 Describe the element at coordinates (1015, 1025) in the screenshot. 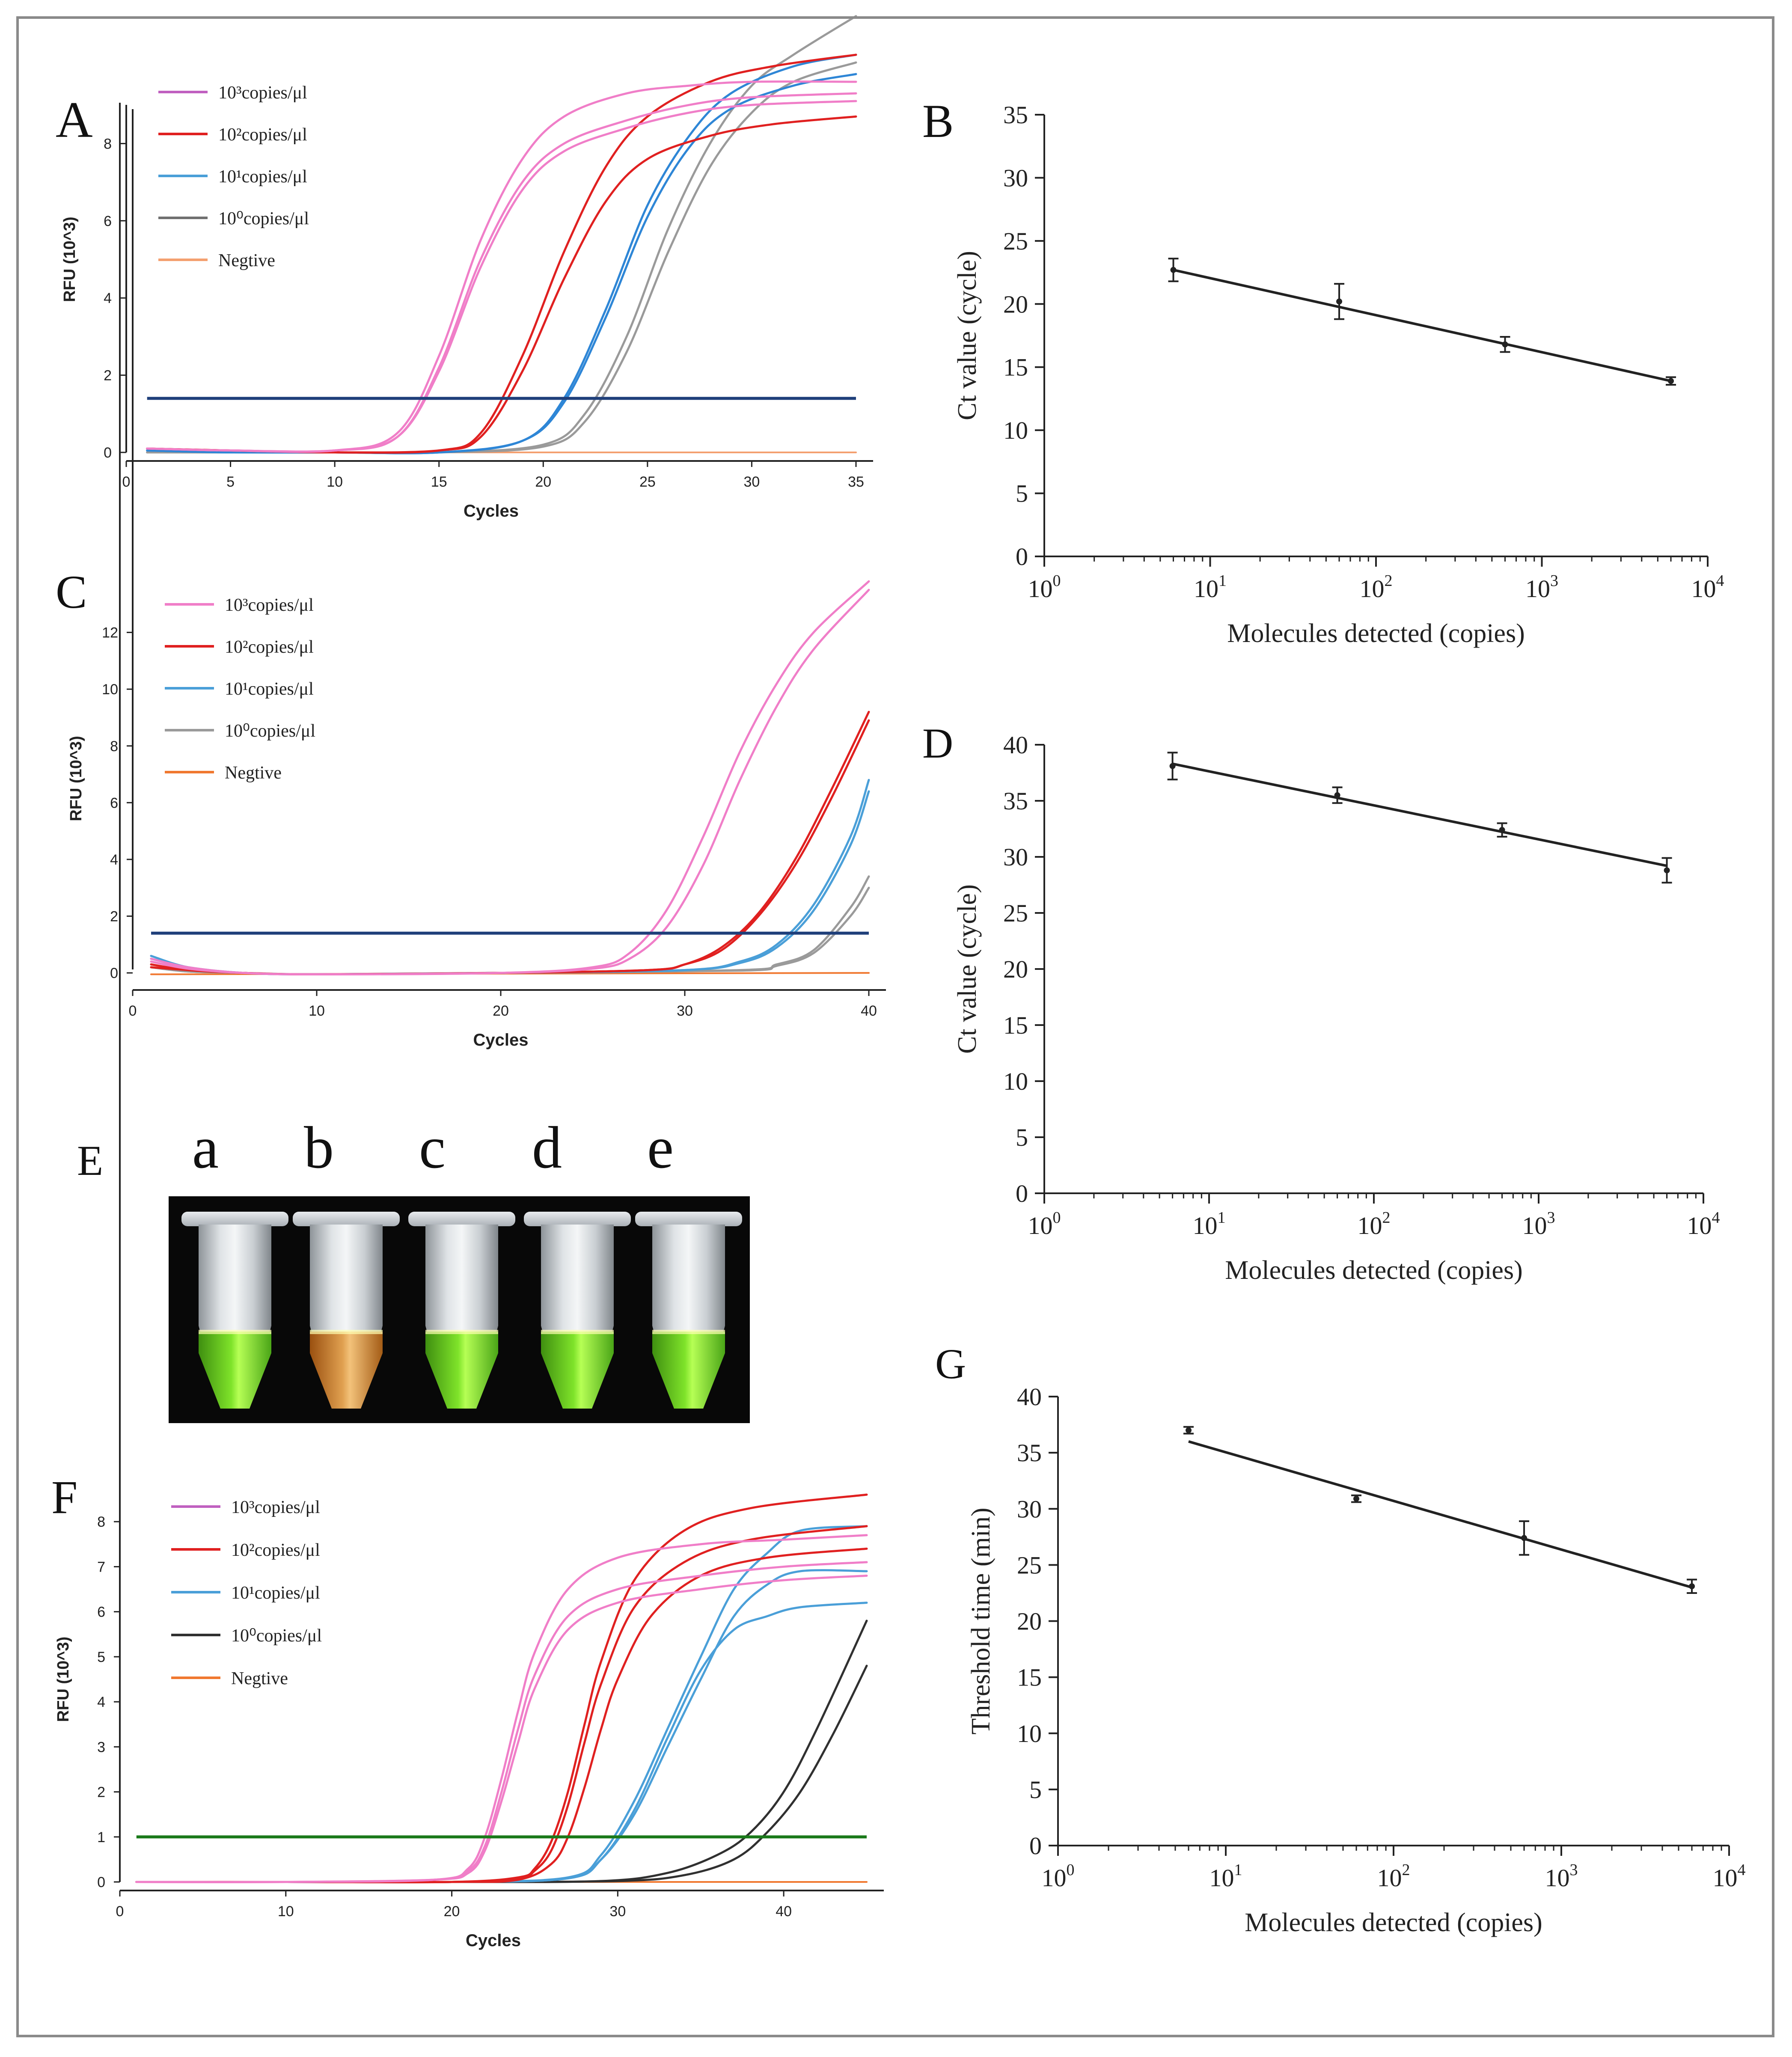

I see `chart-d-ytick-label: 15` at that location.